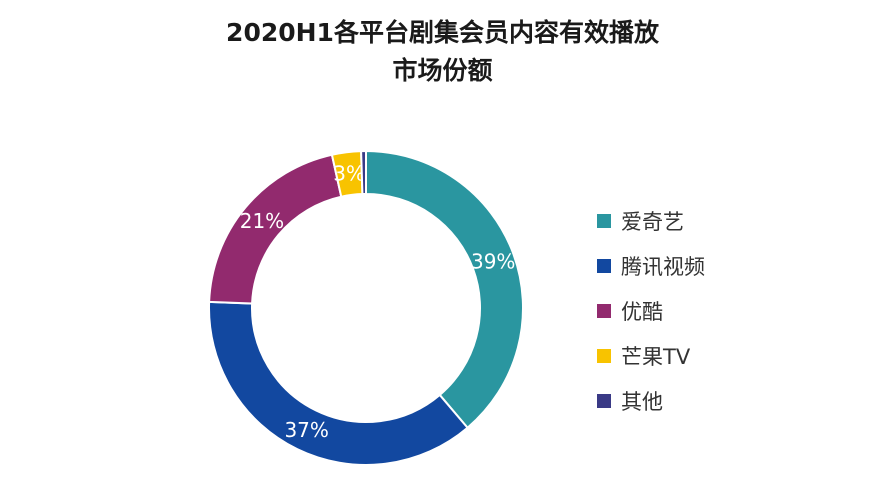 The image size is (885, 484). I want to click on legend-item: 其他, so click(651, 400).